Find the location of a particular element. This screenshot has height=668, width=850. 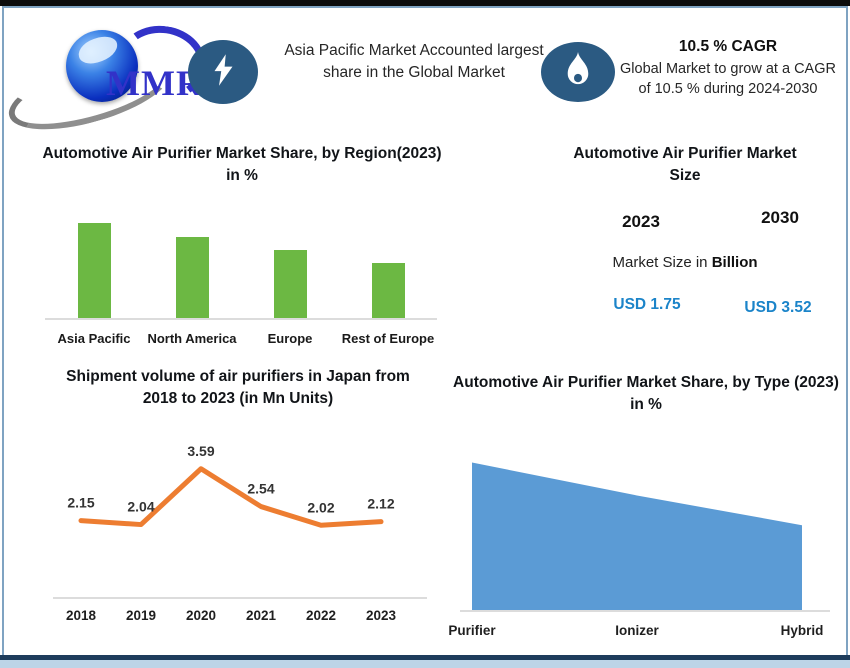

bar-category-label-3: Rest of Europe is located at coordinates (388, 338).